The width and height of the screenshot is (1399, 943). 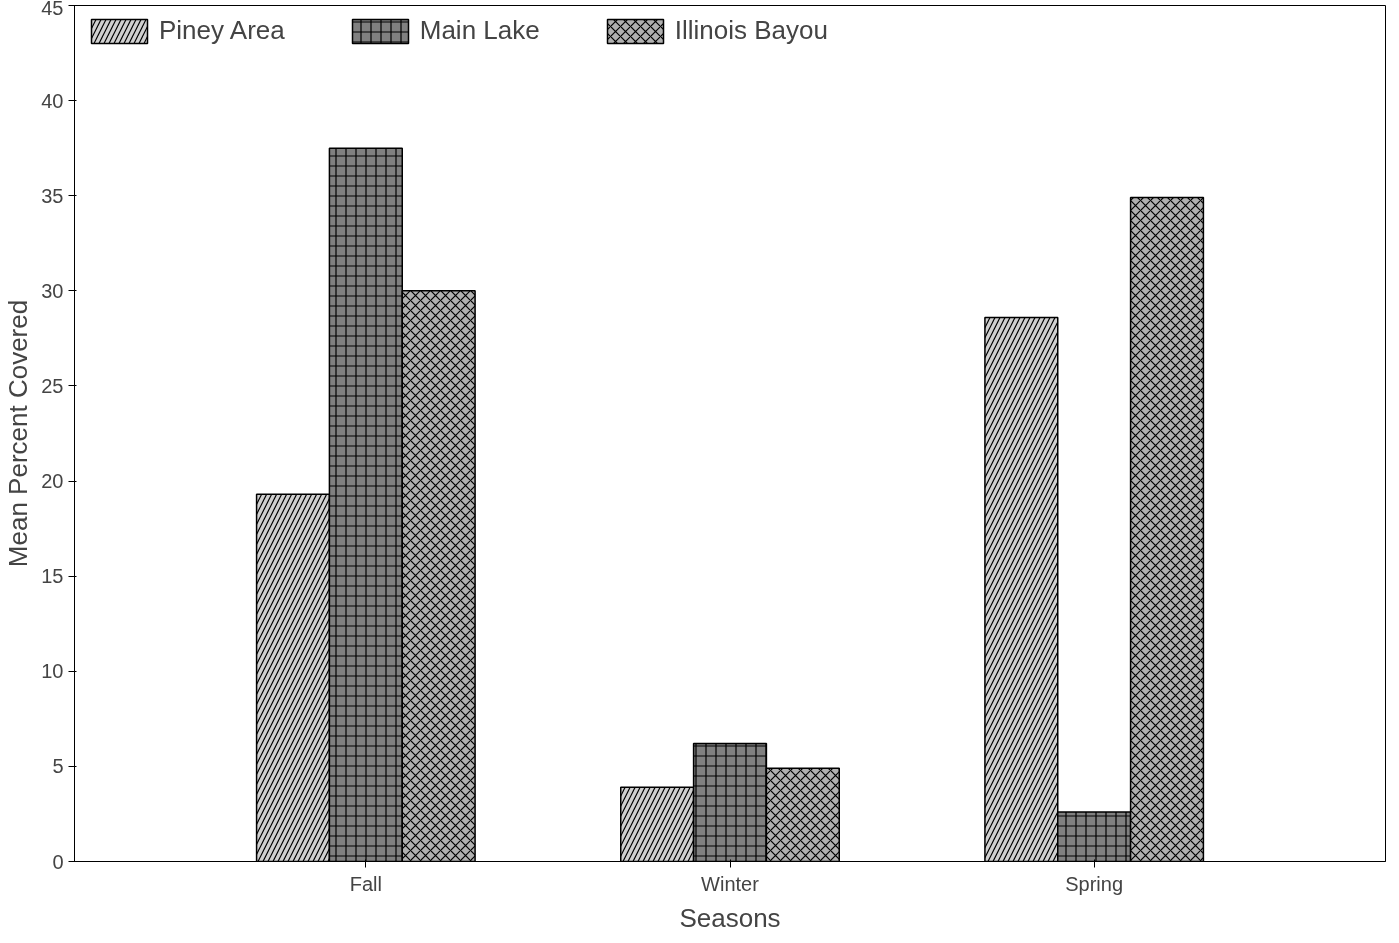 What do you see at coordinates (52, 385) in the screenshot?
I see `y-tick-label: 25` at bounding box center [52, 385].